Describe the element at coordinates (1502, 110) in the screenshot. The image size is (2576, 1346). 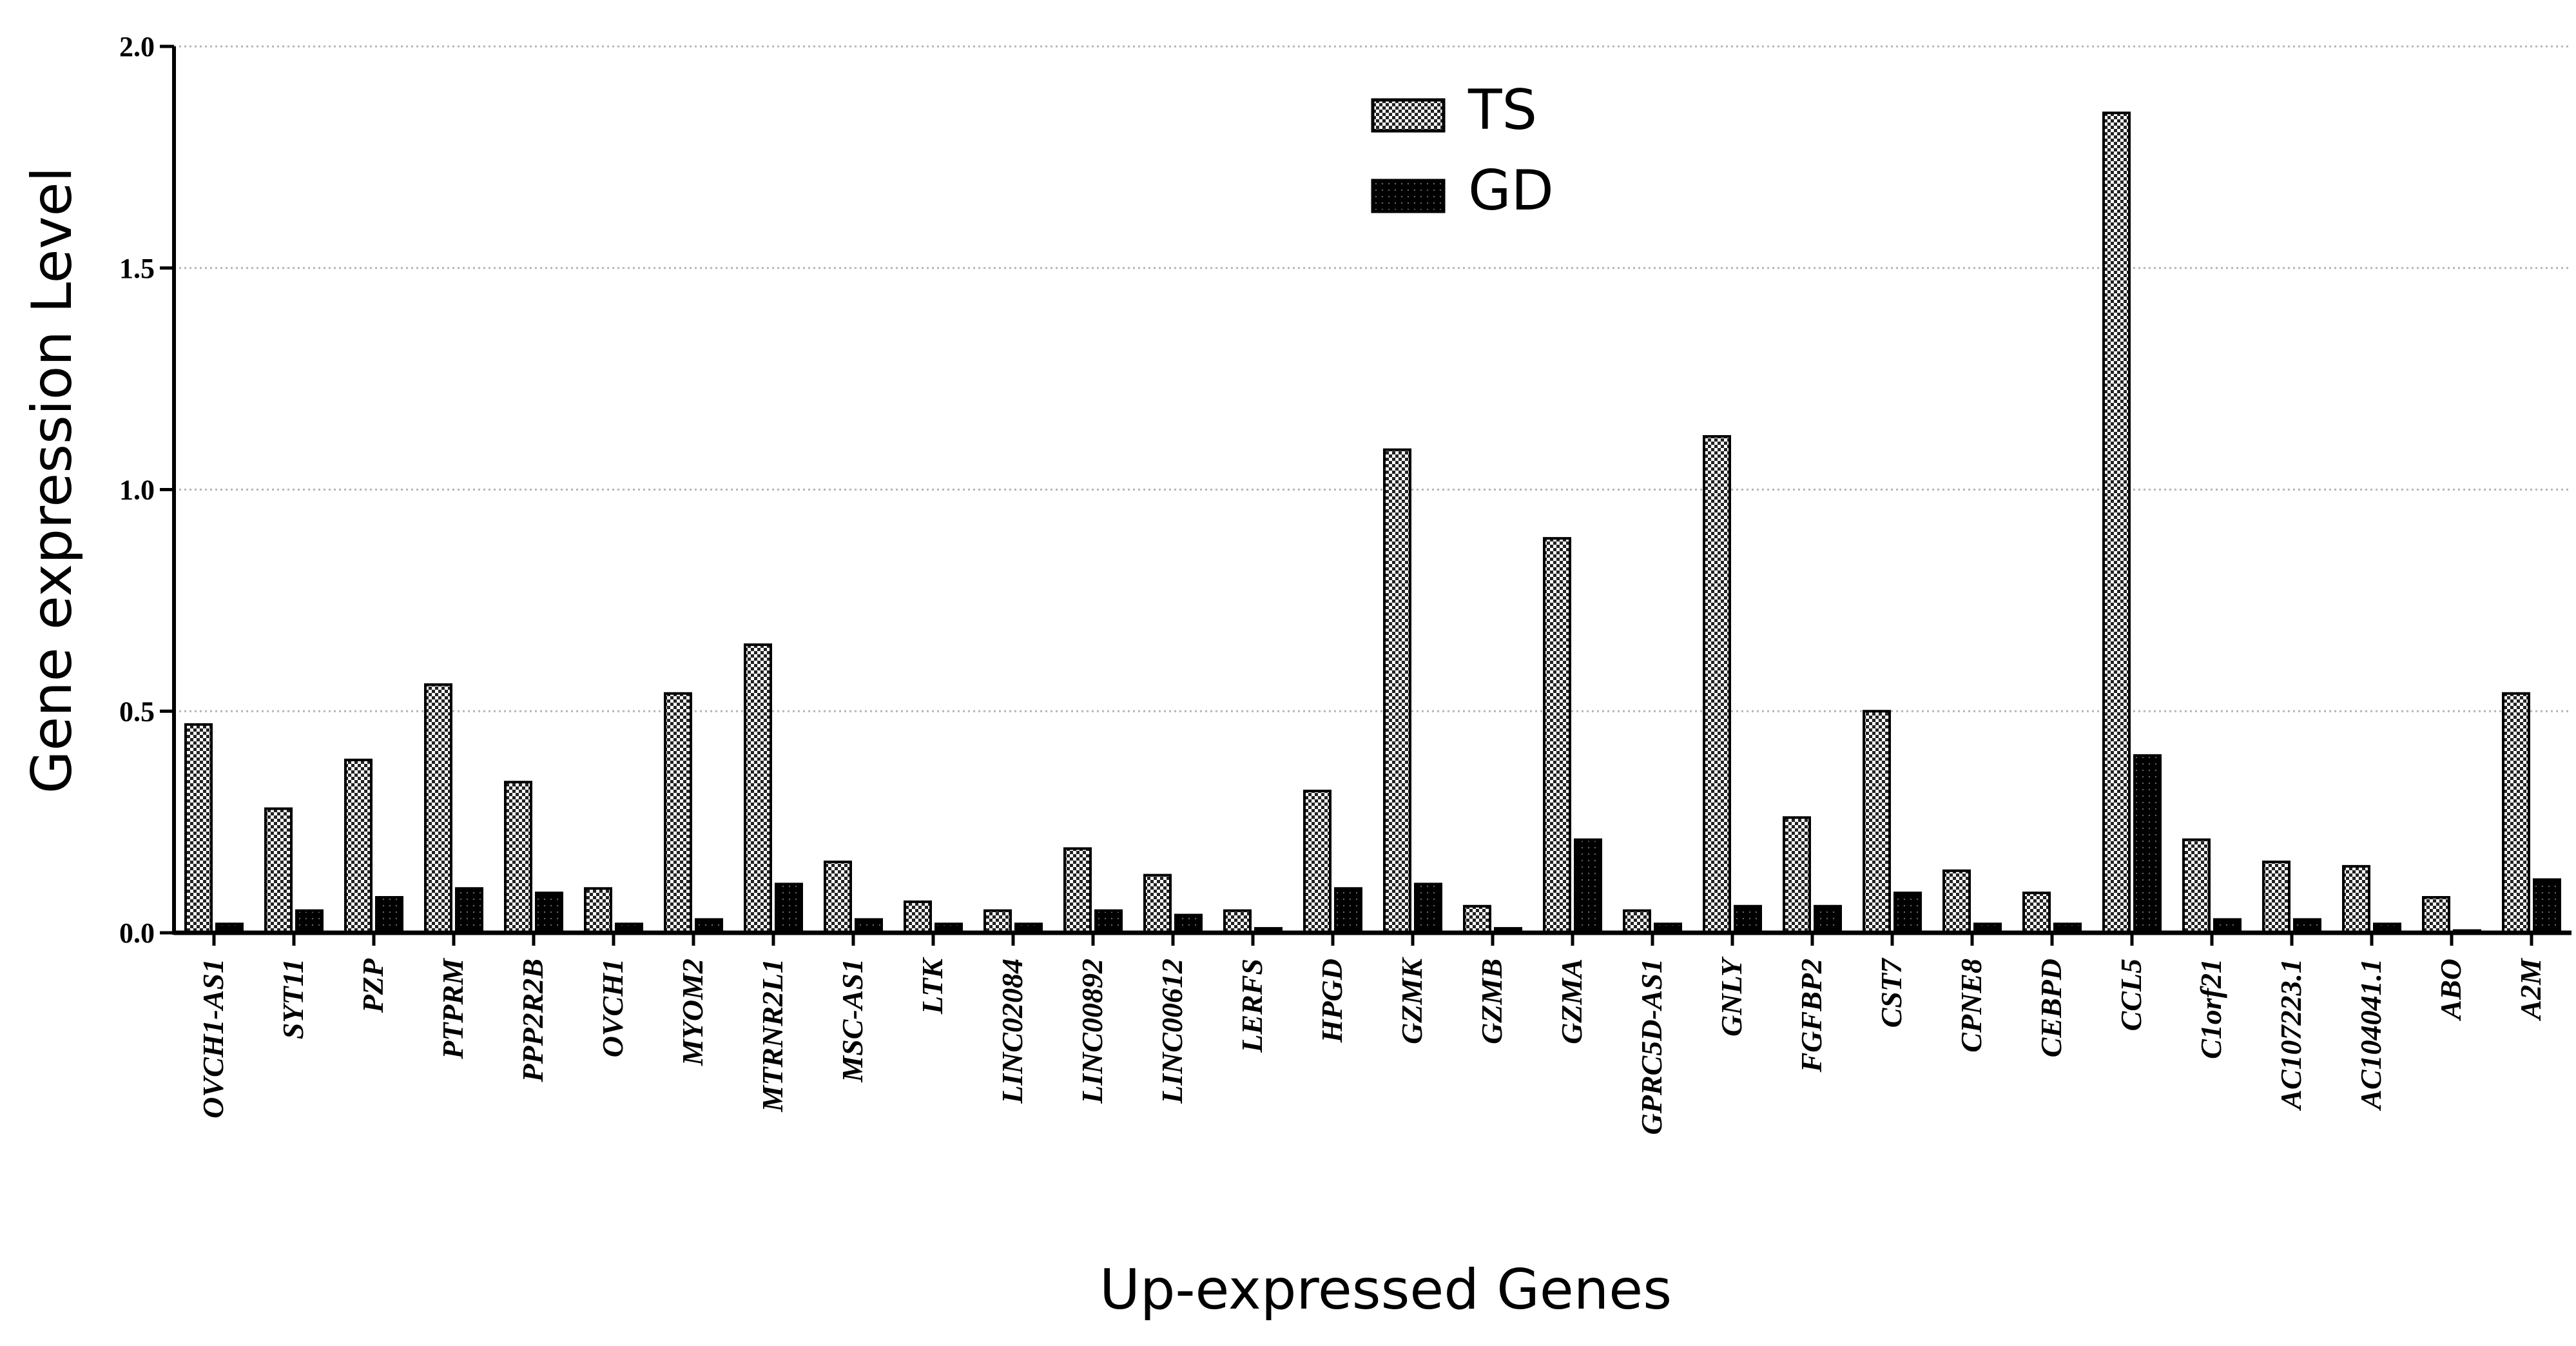
I see `legend-label-ts: TS` at that location.